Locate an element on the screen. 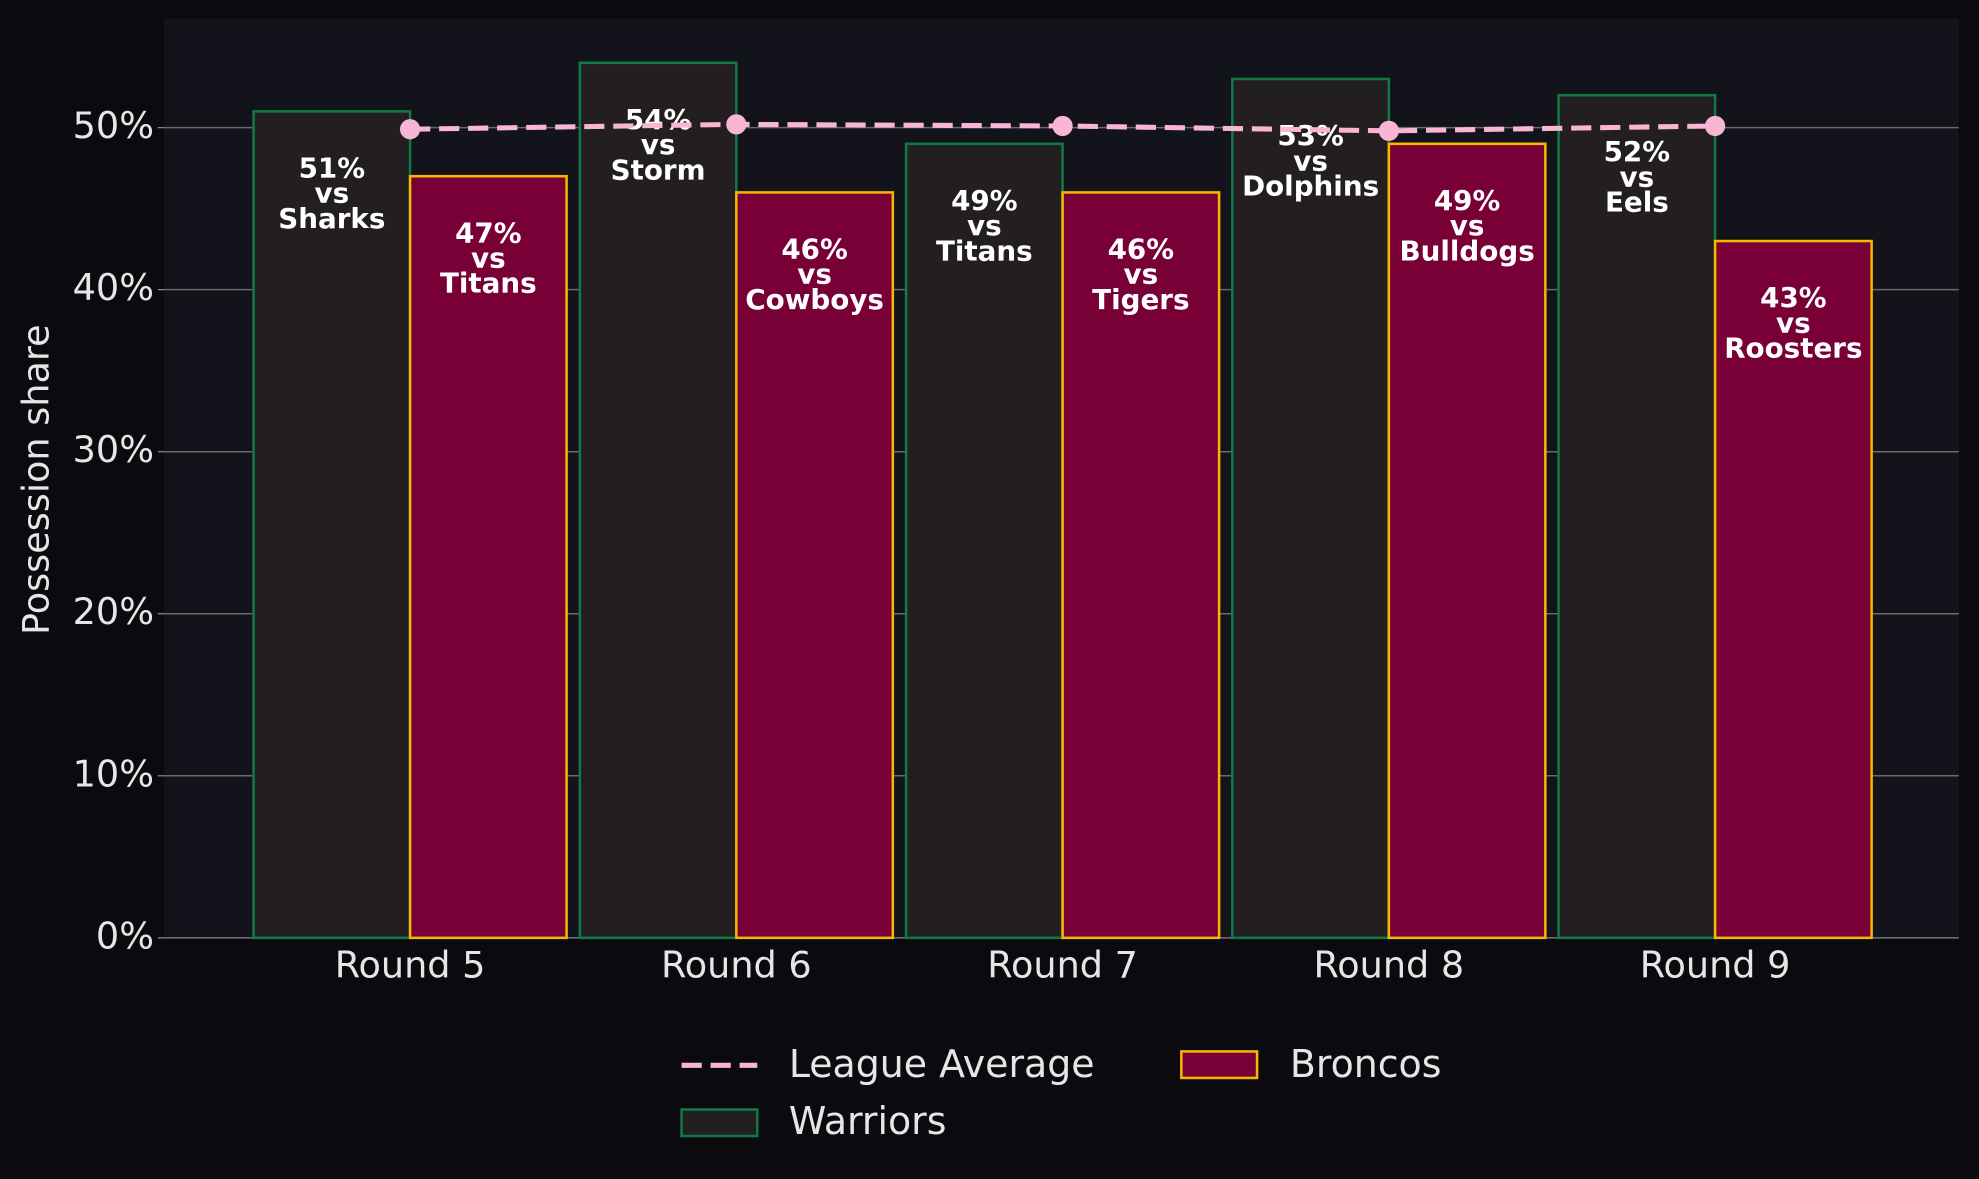 This screenshot has width=1979, height=1179. opponent-label: Bulldogs is located at coordinates (1466, 250).